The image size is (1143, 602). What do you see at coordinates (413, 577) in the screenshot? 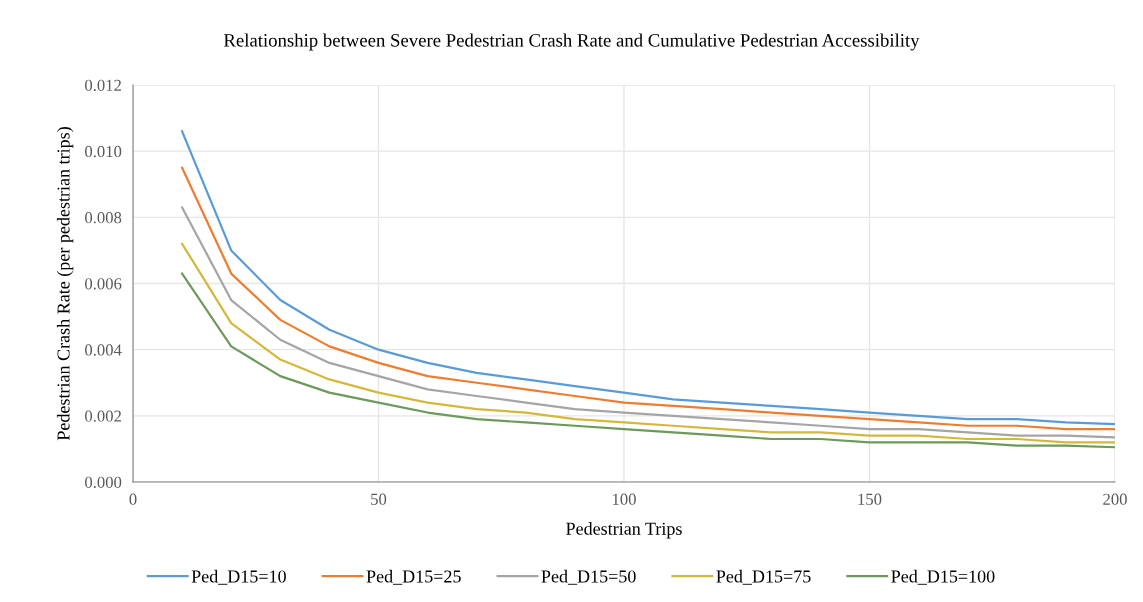
I see `legend-label: Ped_D15=25` at bounding box center [413, 577].